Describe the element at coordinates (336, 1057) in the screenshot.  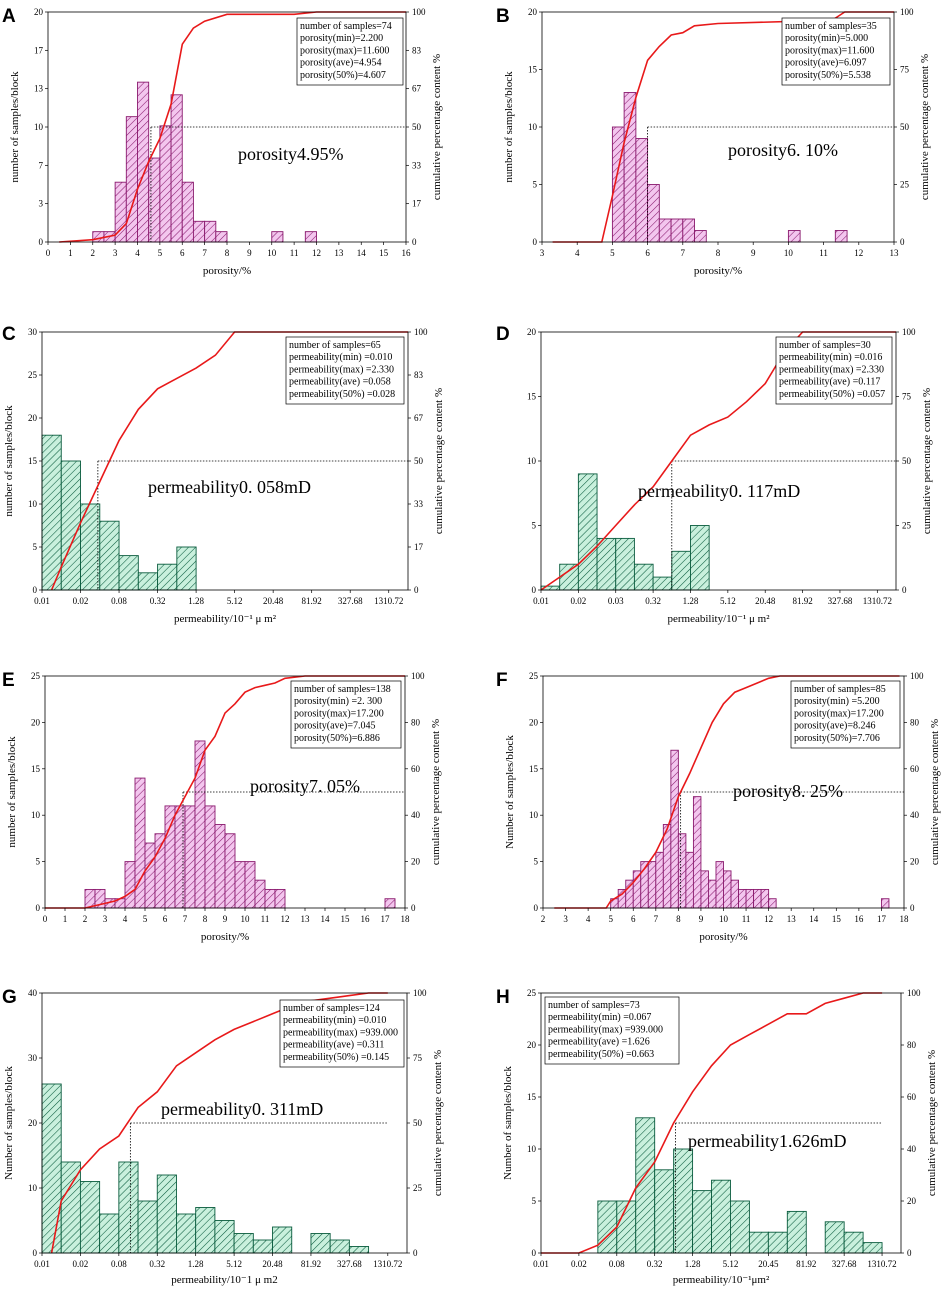
I see `stats-line: permeability(50%) =0.145` at that location.